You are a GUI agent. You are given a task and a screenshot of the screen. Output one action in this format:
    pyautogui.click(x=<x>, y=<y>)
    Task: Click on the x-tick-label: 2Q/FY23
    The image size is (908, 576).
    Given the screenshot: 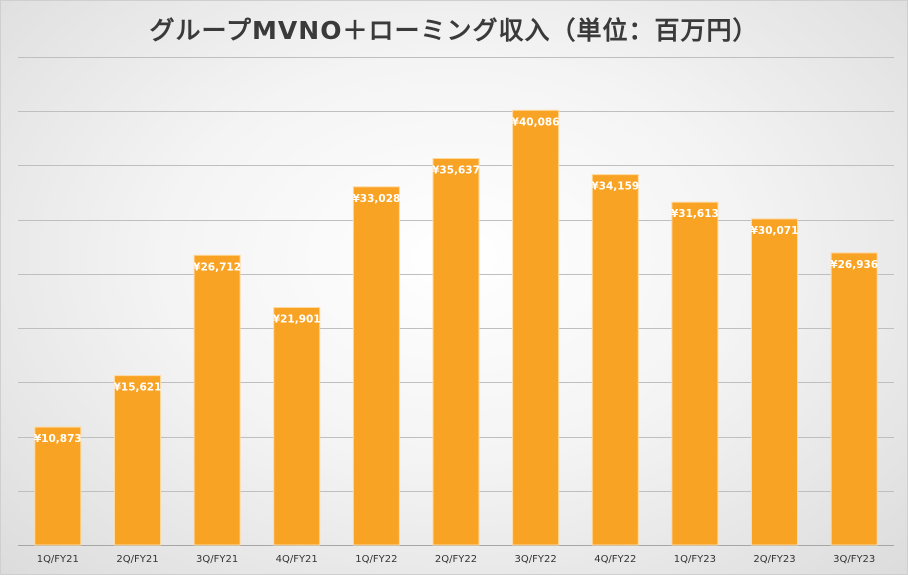 What is the action you would take?
    pyautogui.click(x=774, y=559)
    